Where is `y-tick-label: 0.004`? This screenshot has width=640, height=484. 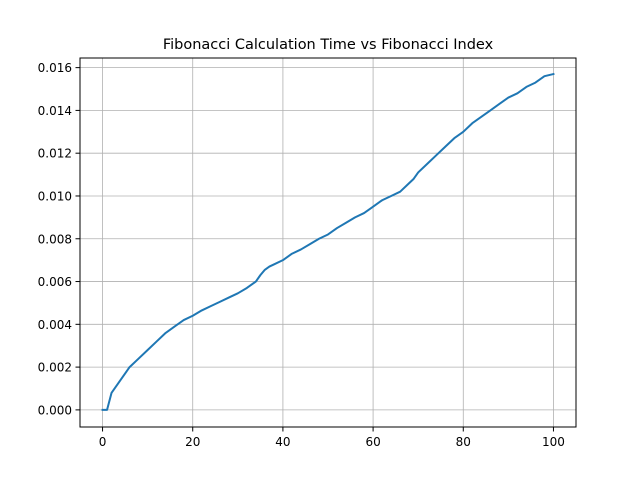
y-tick-label: 0.004 is located at coordinates (55, 325).